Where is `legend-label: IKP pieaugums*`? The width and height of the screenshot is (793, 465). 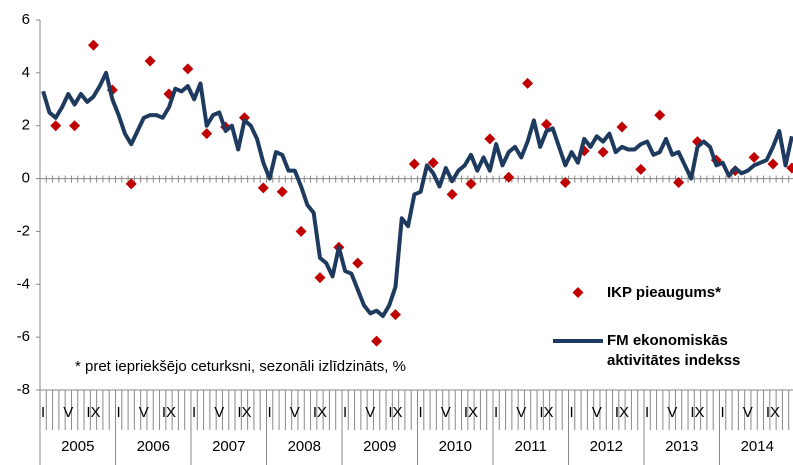 legend-label: IKP pieaugums* is located at coordinates (664, 292).